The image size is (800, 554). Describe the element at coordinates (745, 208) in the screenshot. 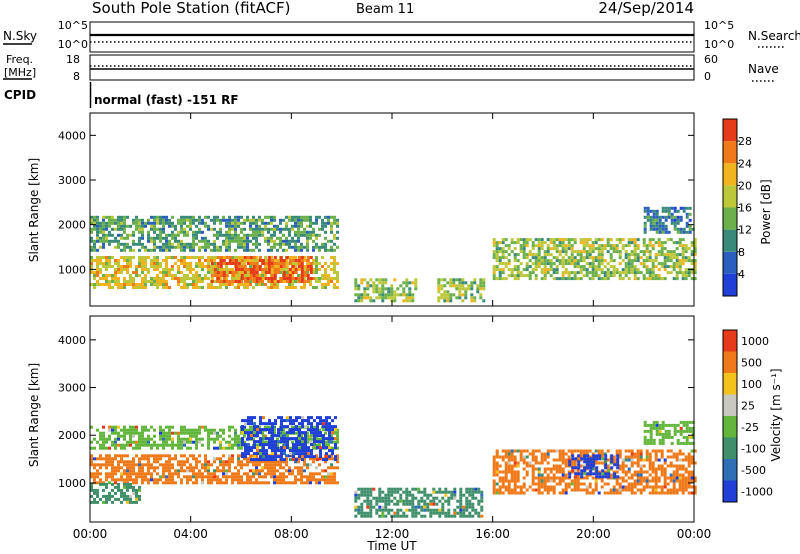

I see `power-colorbar-tick: 16` at that location.